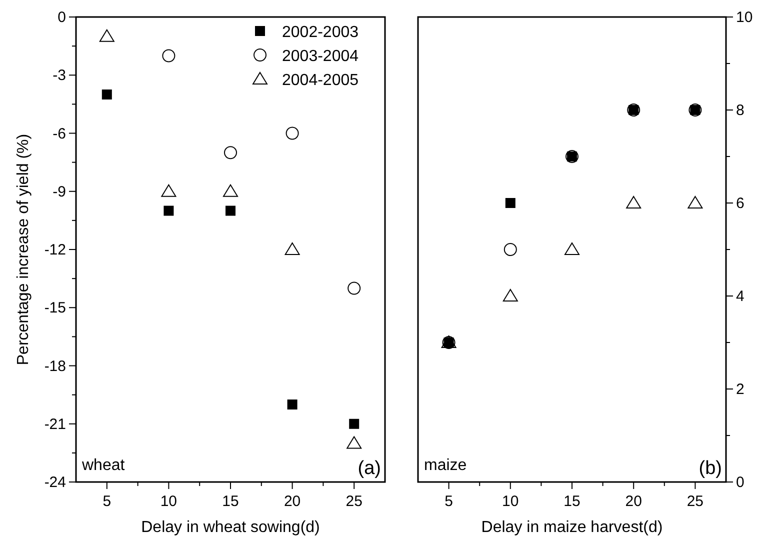 This screenshot has height=543, width=766. Describe the element at coordinates (59, 133) in the screenshot. I see `y-tick-label: -6` at that location.